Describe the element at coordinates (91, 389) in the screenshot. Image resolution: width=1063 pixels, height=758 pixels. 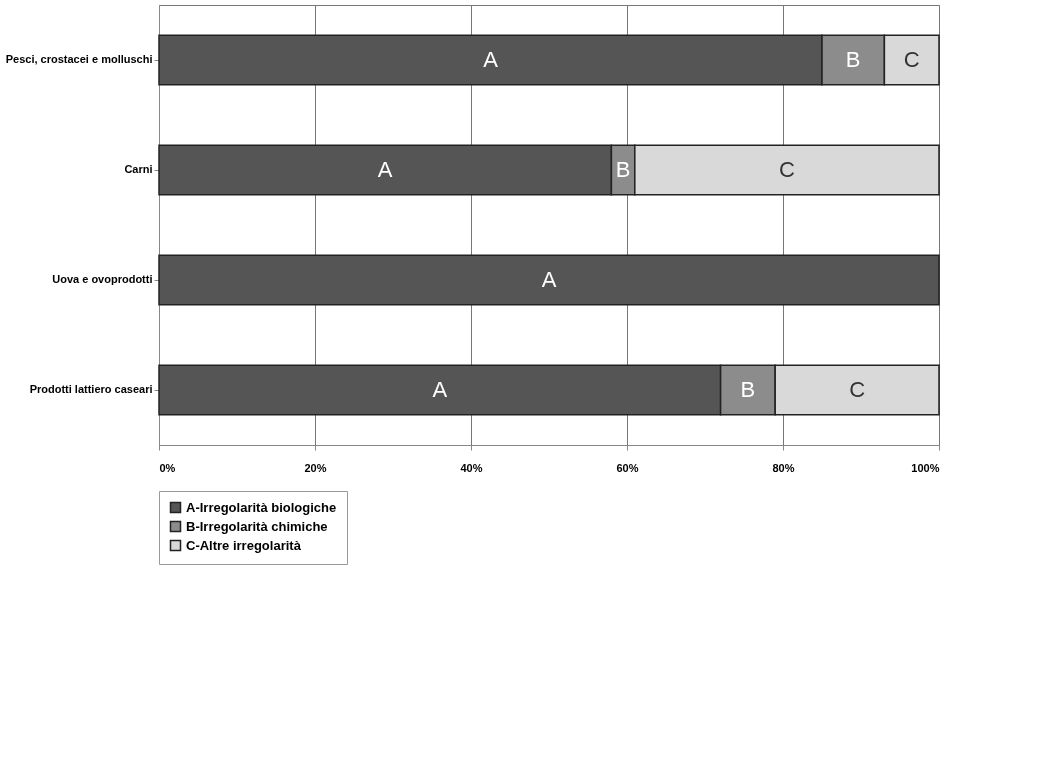
I see `y-tick-label: Prodotti lattiero caseari` at that location.